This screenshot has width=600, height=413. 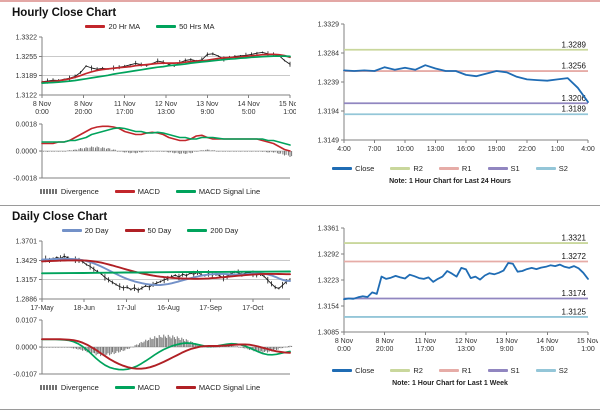 What do you see at coordinates (574, 66) in the screenshot?
I see `svg-text: 1.3256` at bounding box center [574, 66].